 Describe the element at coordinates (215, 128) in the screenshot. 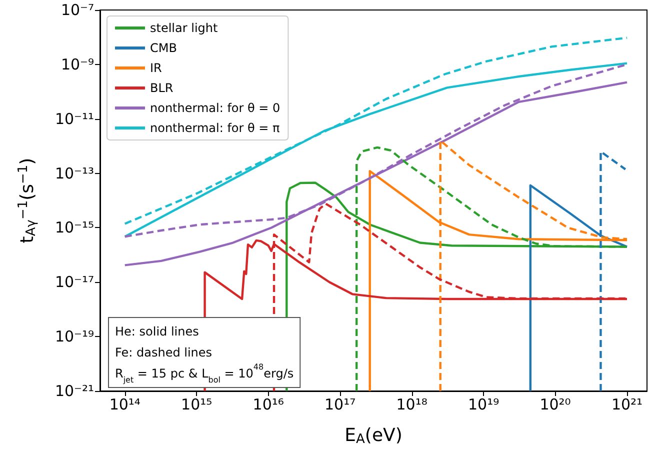

I see `legend-label: nonthermal: for θ = π` at that location.